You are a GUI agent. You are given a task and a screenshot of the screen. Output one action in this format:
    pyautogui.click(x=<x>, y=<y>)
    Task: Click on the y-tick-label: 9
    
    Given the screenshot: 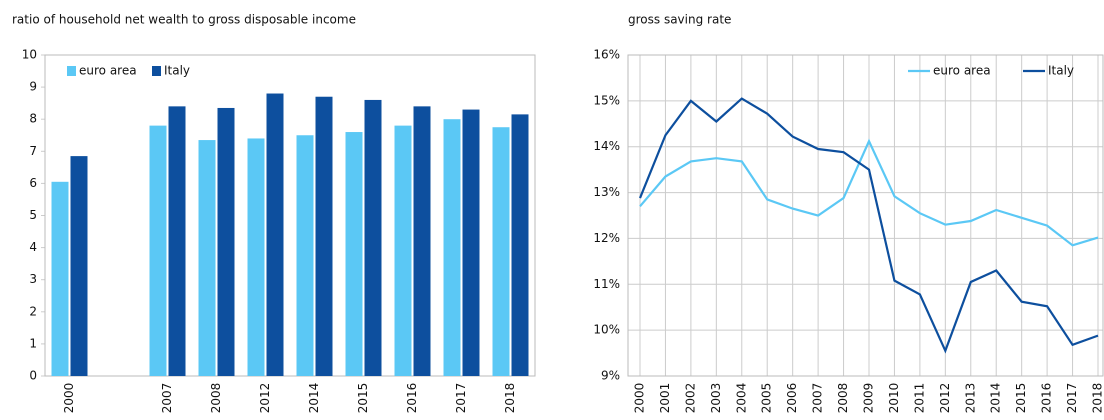 What is the action you would take?
    pyautogui.click(x=33, y=87)
    